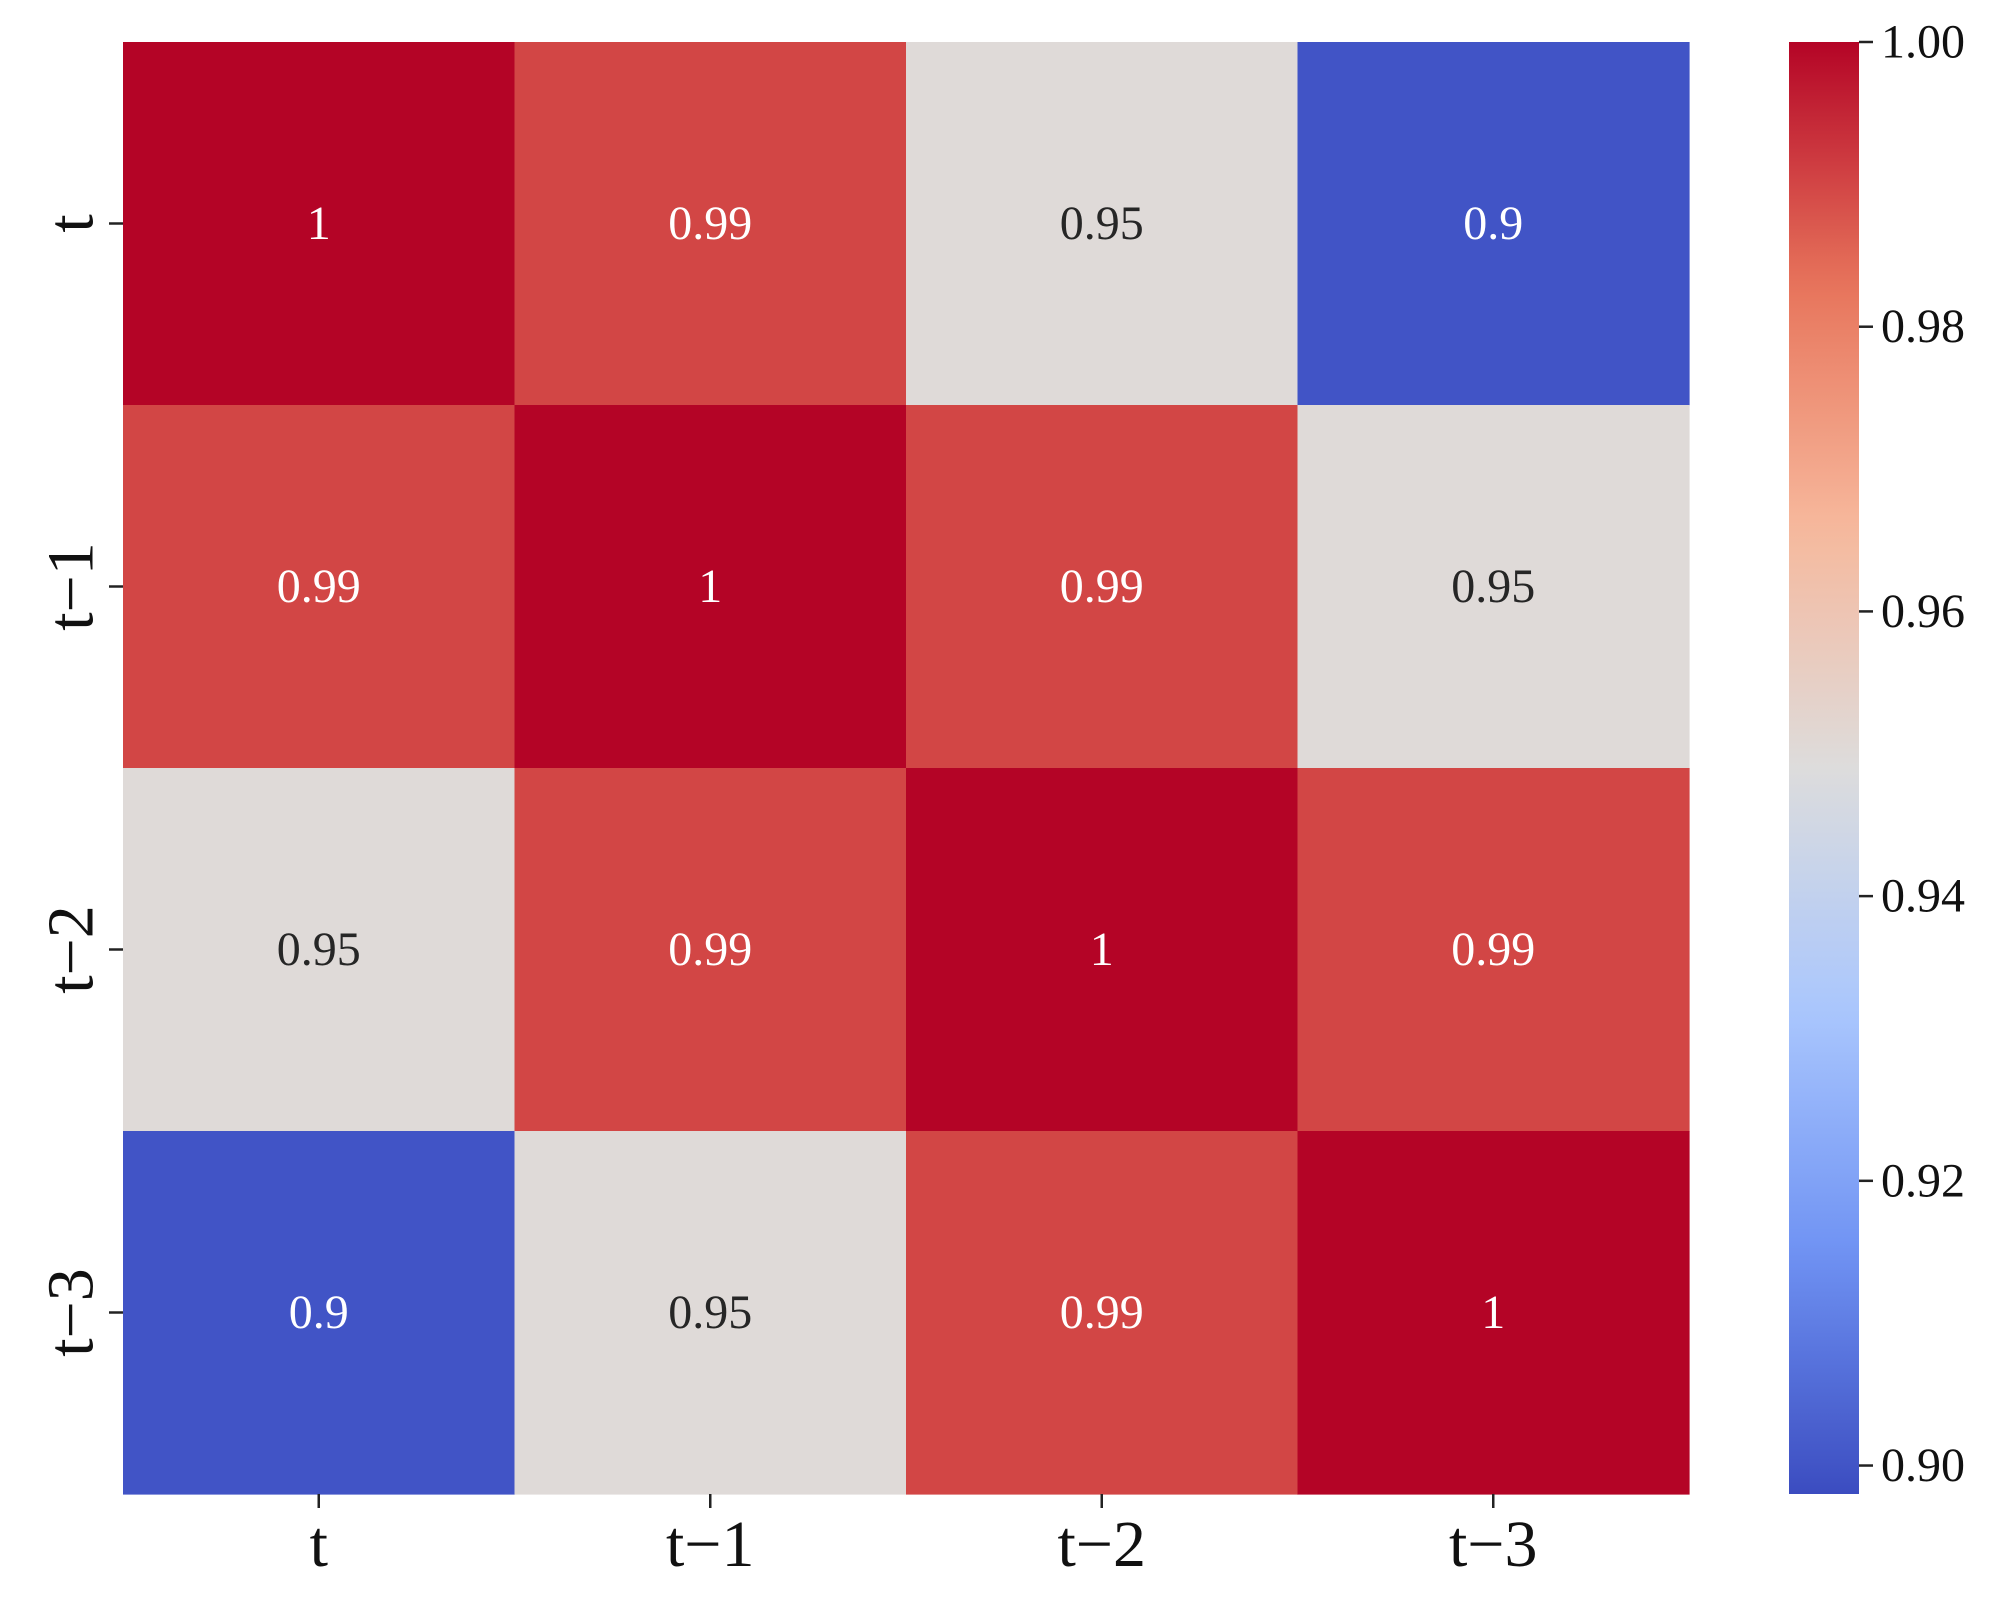 The image size is (2001, 1615). Describe the element at coordinates (1493, 1544) in the screenshot. I see `x-tick-label: t−3` at that location.